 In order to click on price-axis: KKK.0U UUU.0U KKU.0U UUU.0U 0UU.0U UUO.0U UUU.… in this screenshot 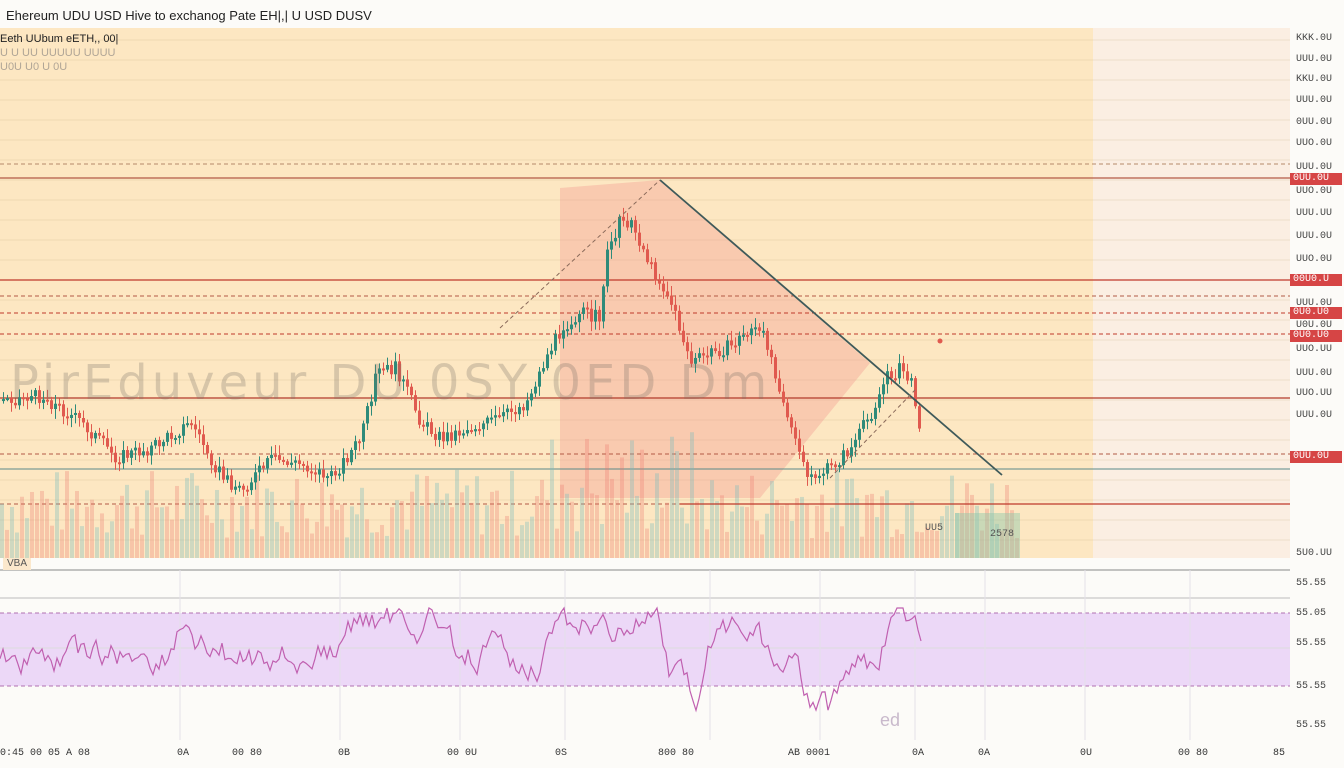, I will do `click(1317, 293)`.